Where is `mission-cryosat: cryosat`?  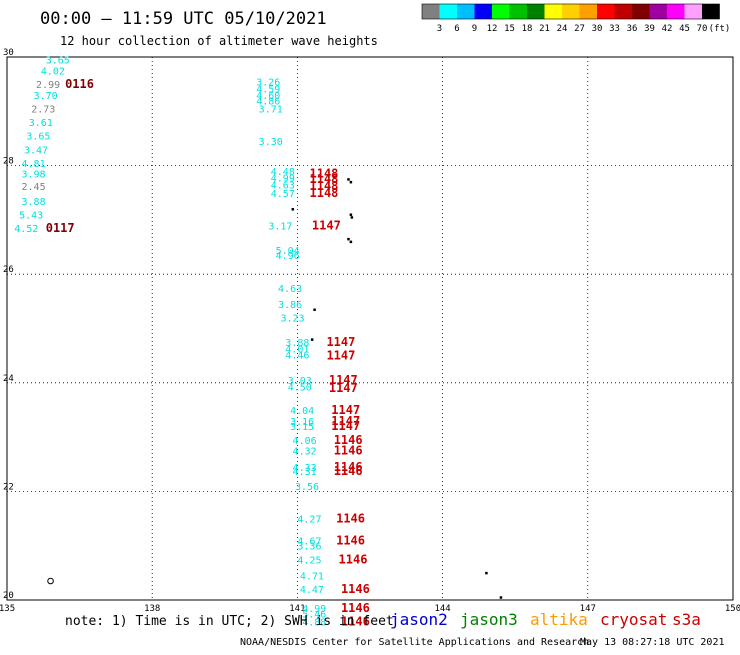
mission-cryosat: cryosat is located at coordinates (633, 619).